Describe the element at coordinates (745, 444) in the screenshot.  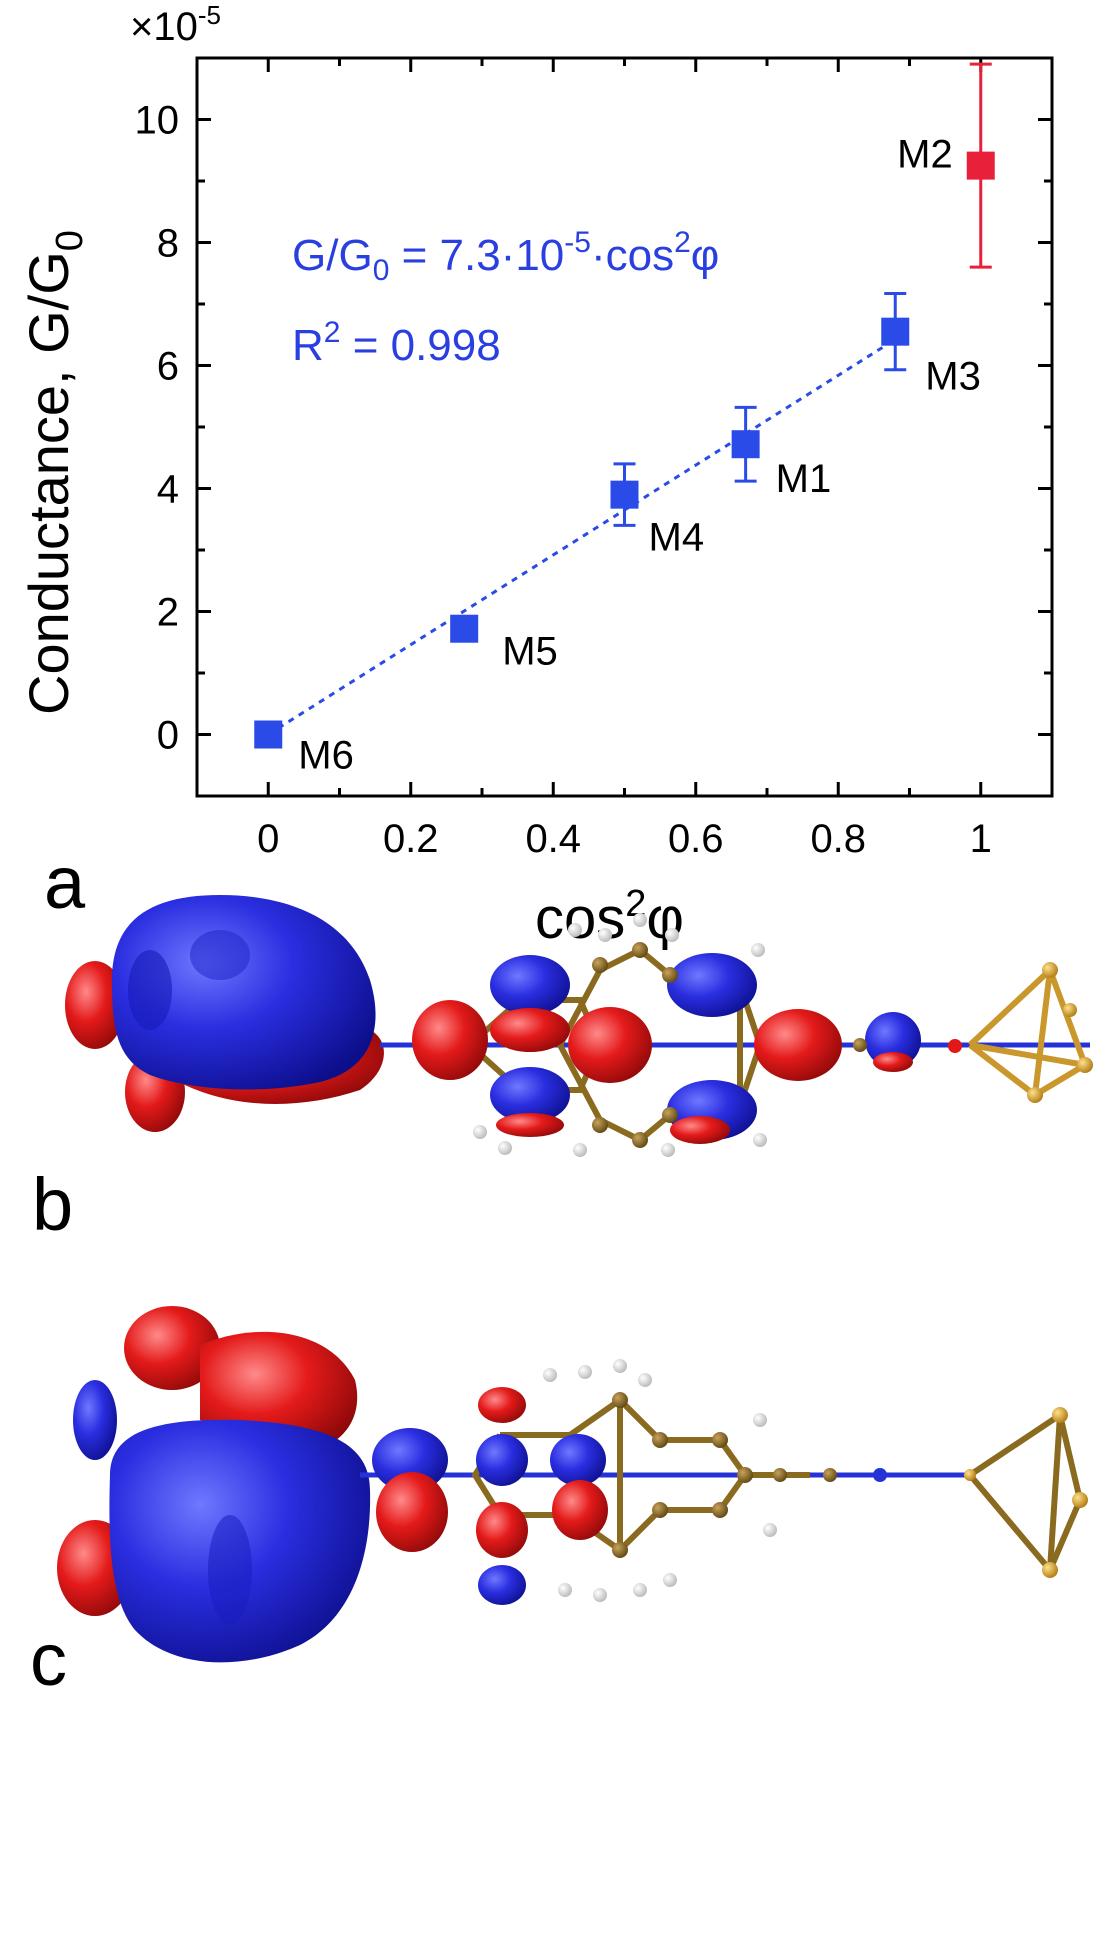
I see `data-point-m1` at that location.